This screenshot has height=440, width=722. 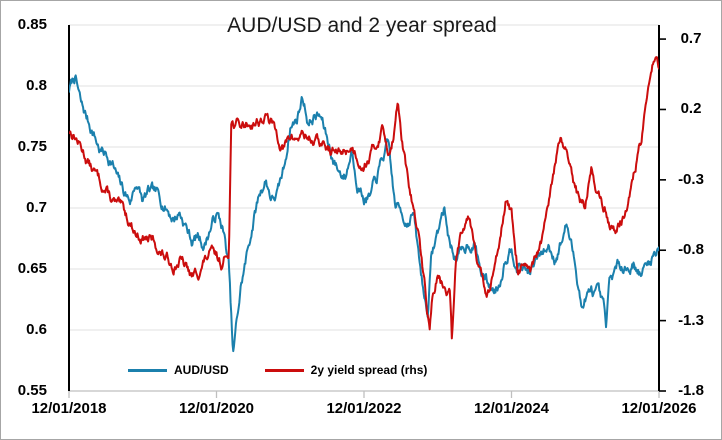 I want to click on x-axis-tick-label: 12/01/2022, so click(x=364, y=408).